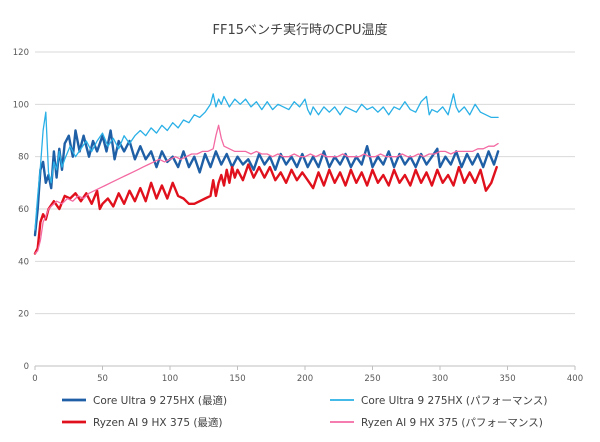 The width and height of the screenshot is (600, 442). I want to click on legend-label-4: Ryzen AI 9 HX 375 (パフォーマンス), so click(452, 423).